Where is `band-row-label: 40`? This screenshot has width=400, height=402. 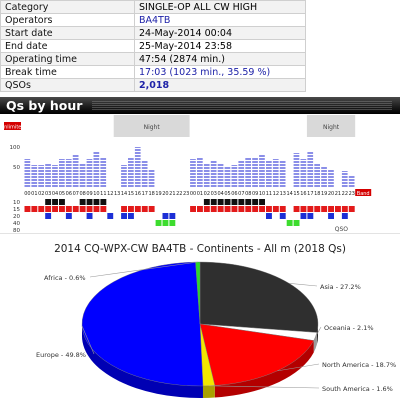 band-row-label: 40 is located at coordinates (16, 224).